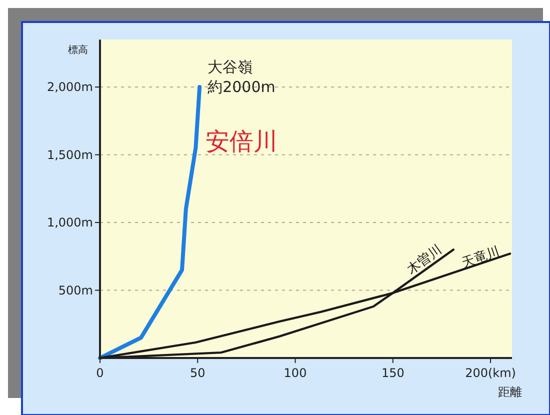 Image resolution: width=550 pixels, height=415 pixels. Describe the element at coordinates (78, 50) in the screenshot. I see `y-axis-title: 標高` at that location.